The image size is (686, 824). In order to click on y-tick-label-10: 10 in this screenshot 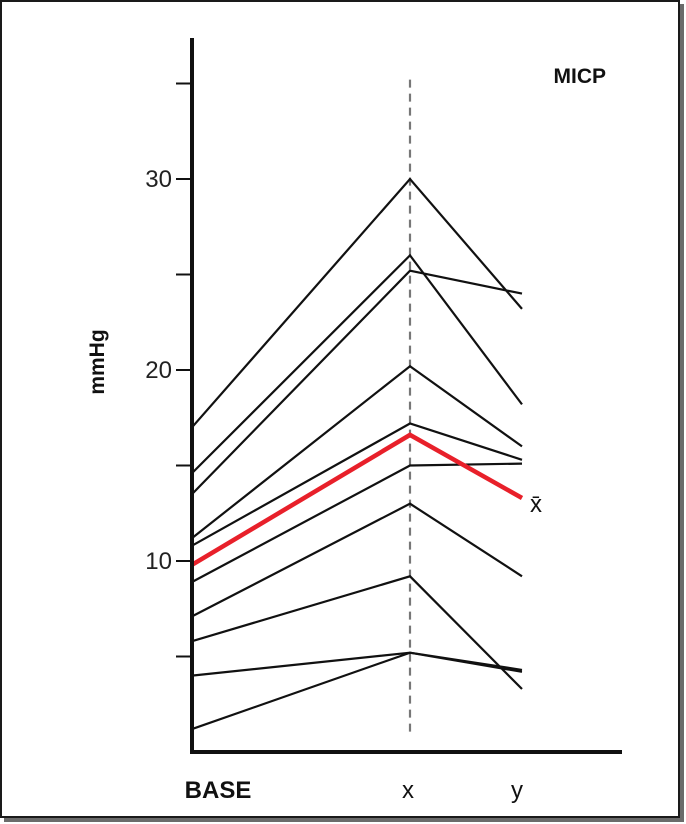, I will do `click(158, 561)`.